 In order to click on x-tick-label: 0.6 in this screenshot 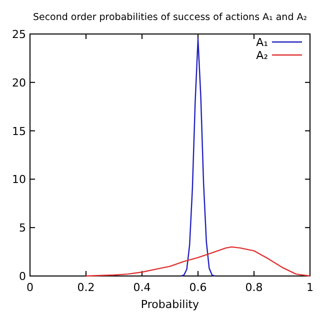, I will do `click(198, 287)`.